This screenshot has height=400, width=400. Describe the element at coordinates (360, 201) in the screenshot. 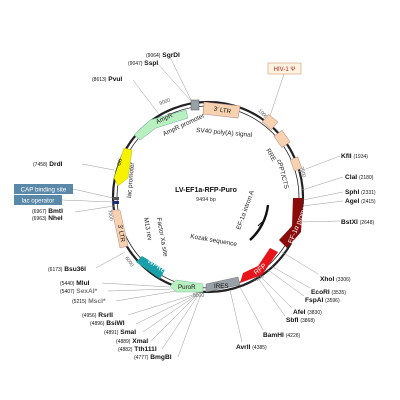

I see `site-agei: AgeI (2415)` at that location.